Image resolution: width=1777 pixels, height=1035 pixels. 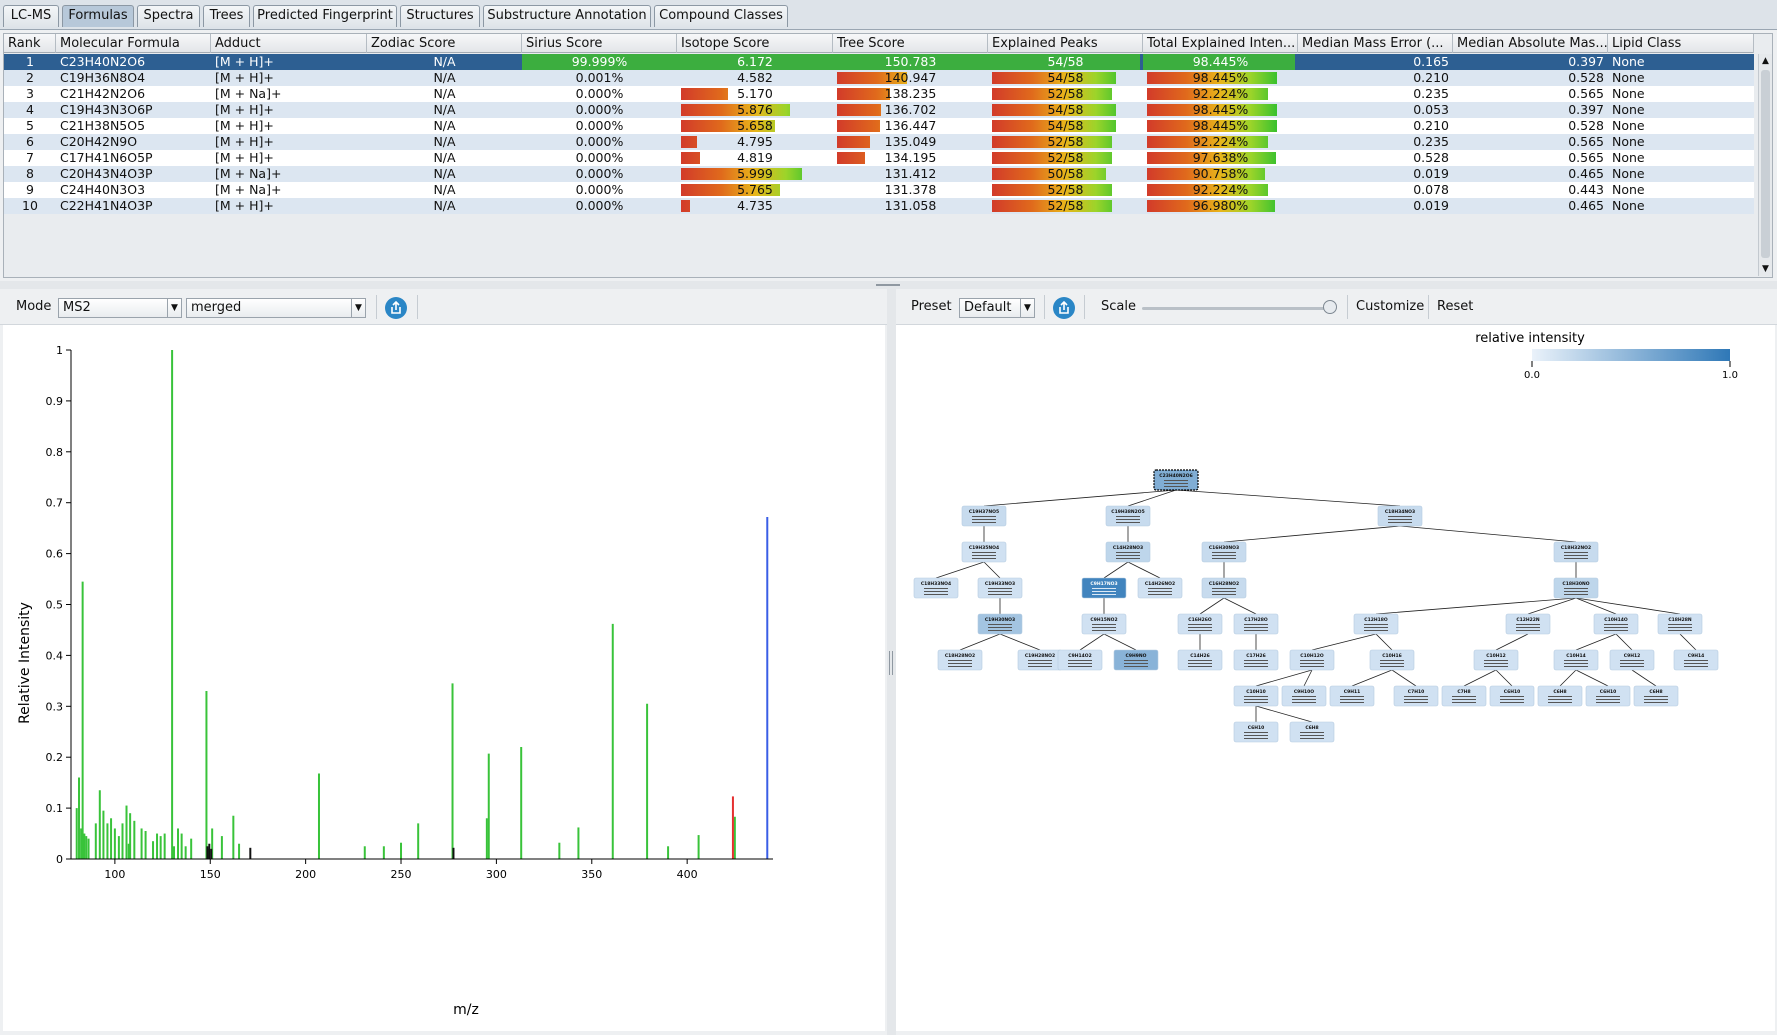 I want to click on tab-structures: Structures, so click(x=440, y=16).